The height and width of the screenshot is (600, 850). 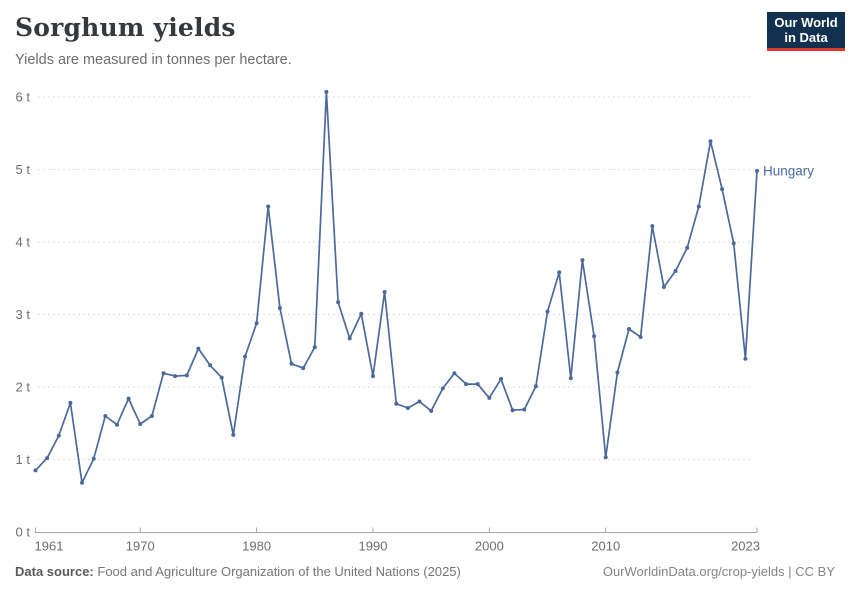 I want to click on y-axis-label: 5 t, so click(x=23, y=169).